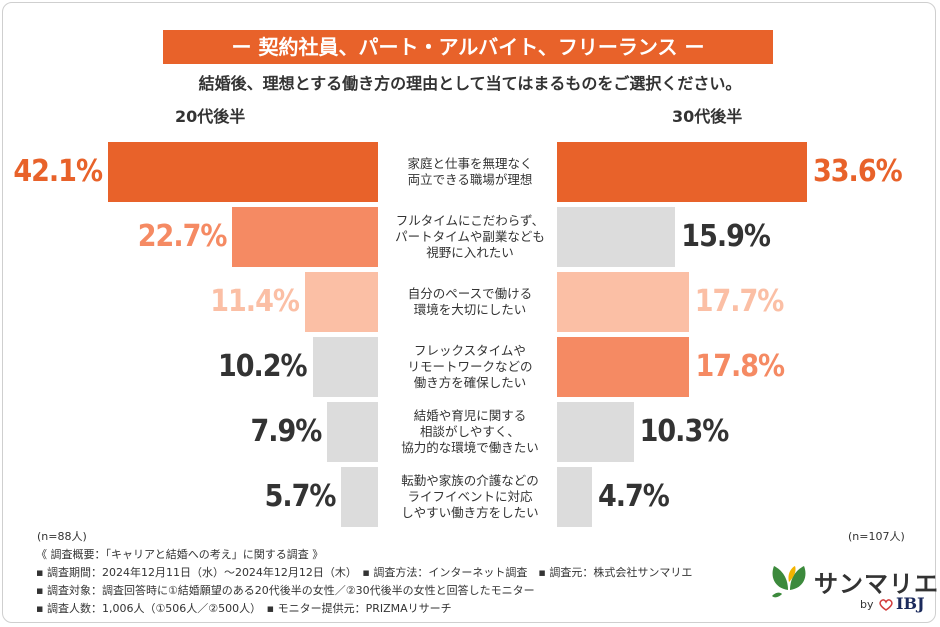 The image size is (940, 627). What do you see at coordinates (470, 350) in the screenshot?
I see `category-label-line: フレックスタイムや` at bounding box center [470, 350].